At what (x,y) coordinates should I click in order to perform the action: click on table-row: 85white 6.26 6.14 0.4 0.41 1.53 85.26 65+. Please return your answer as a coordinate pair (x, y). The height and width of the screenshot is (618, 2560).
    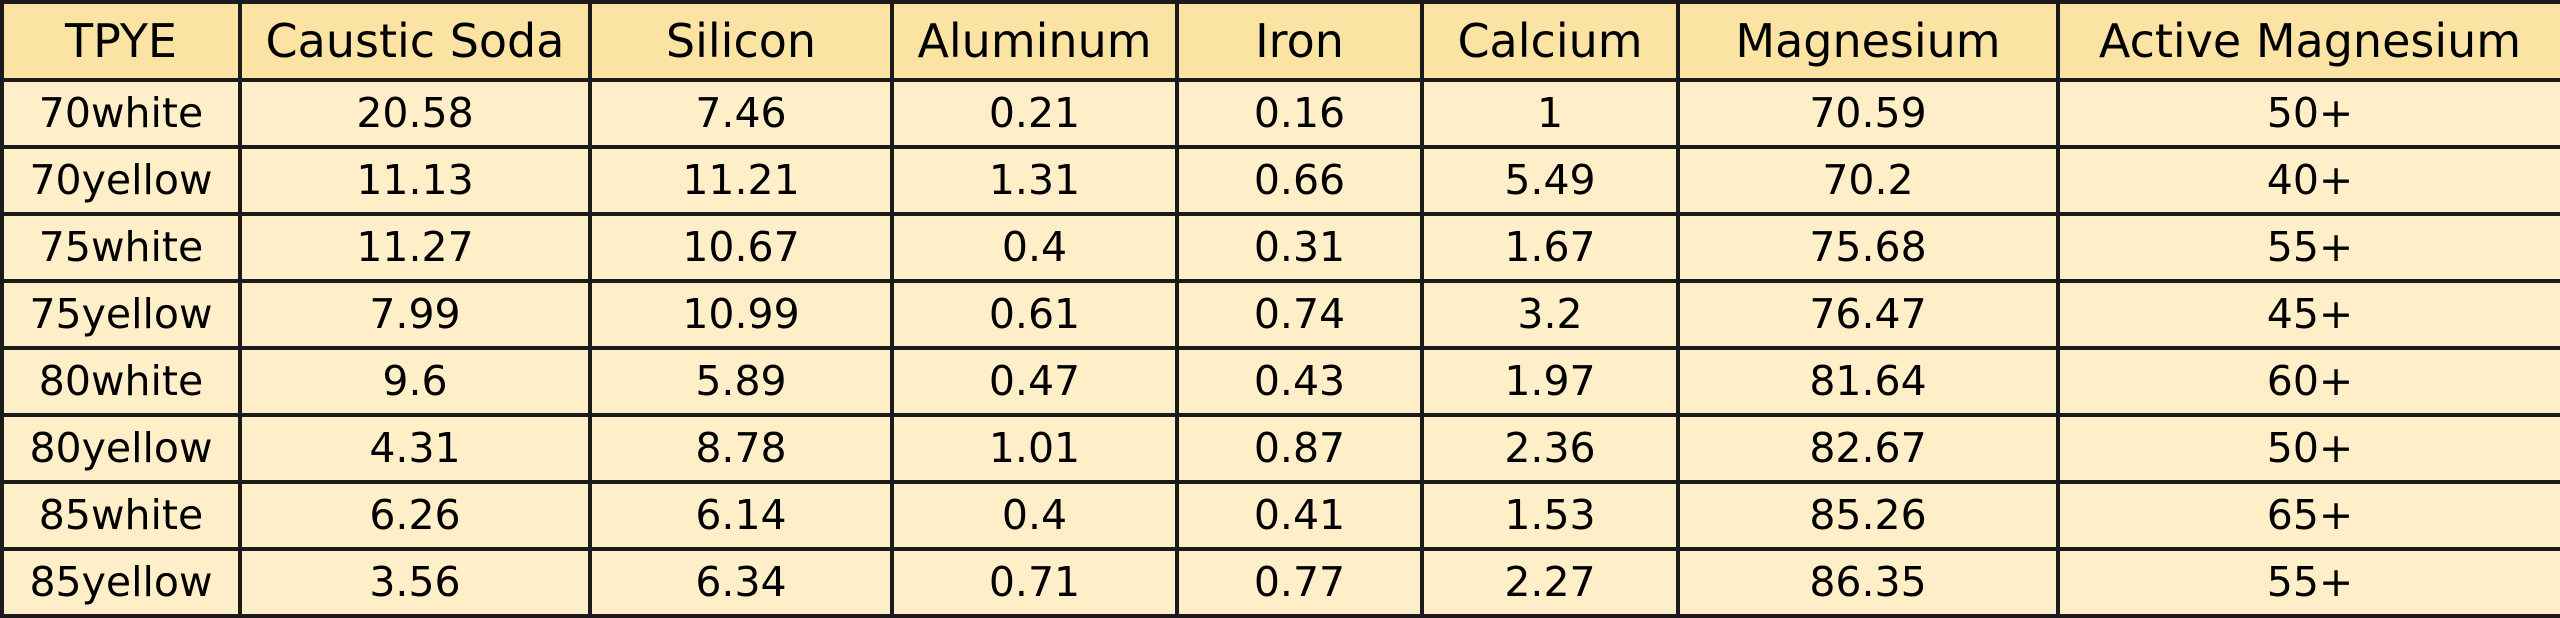
    Looking at the image, I should click on (1280, 515).